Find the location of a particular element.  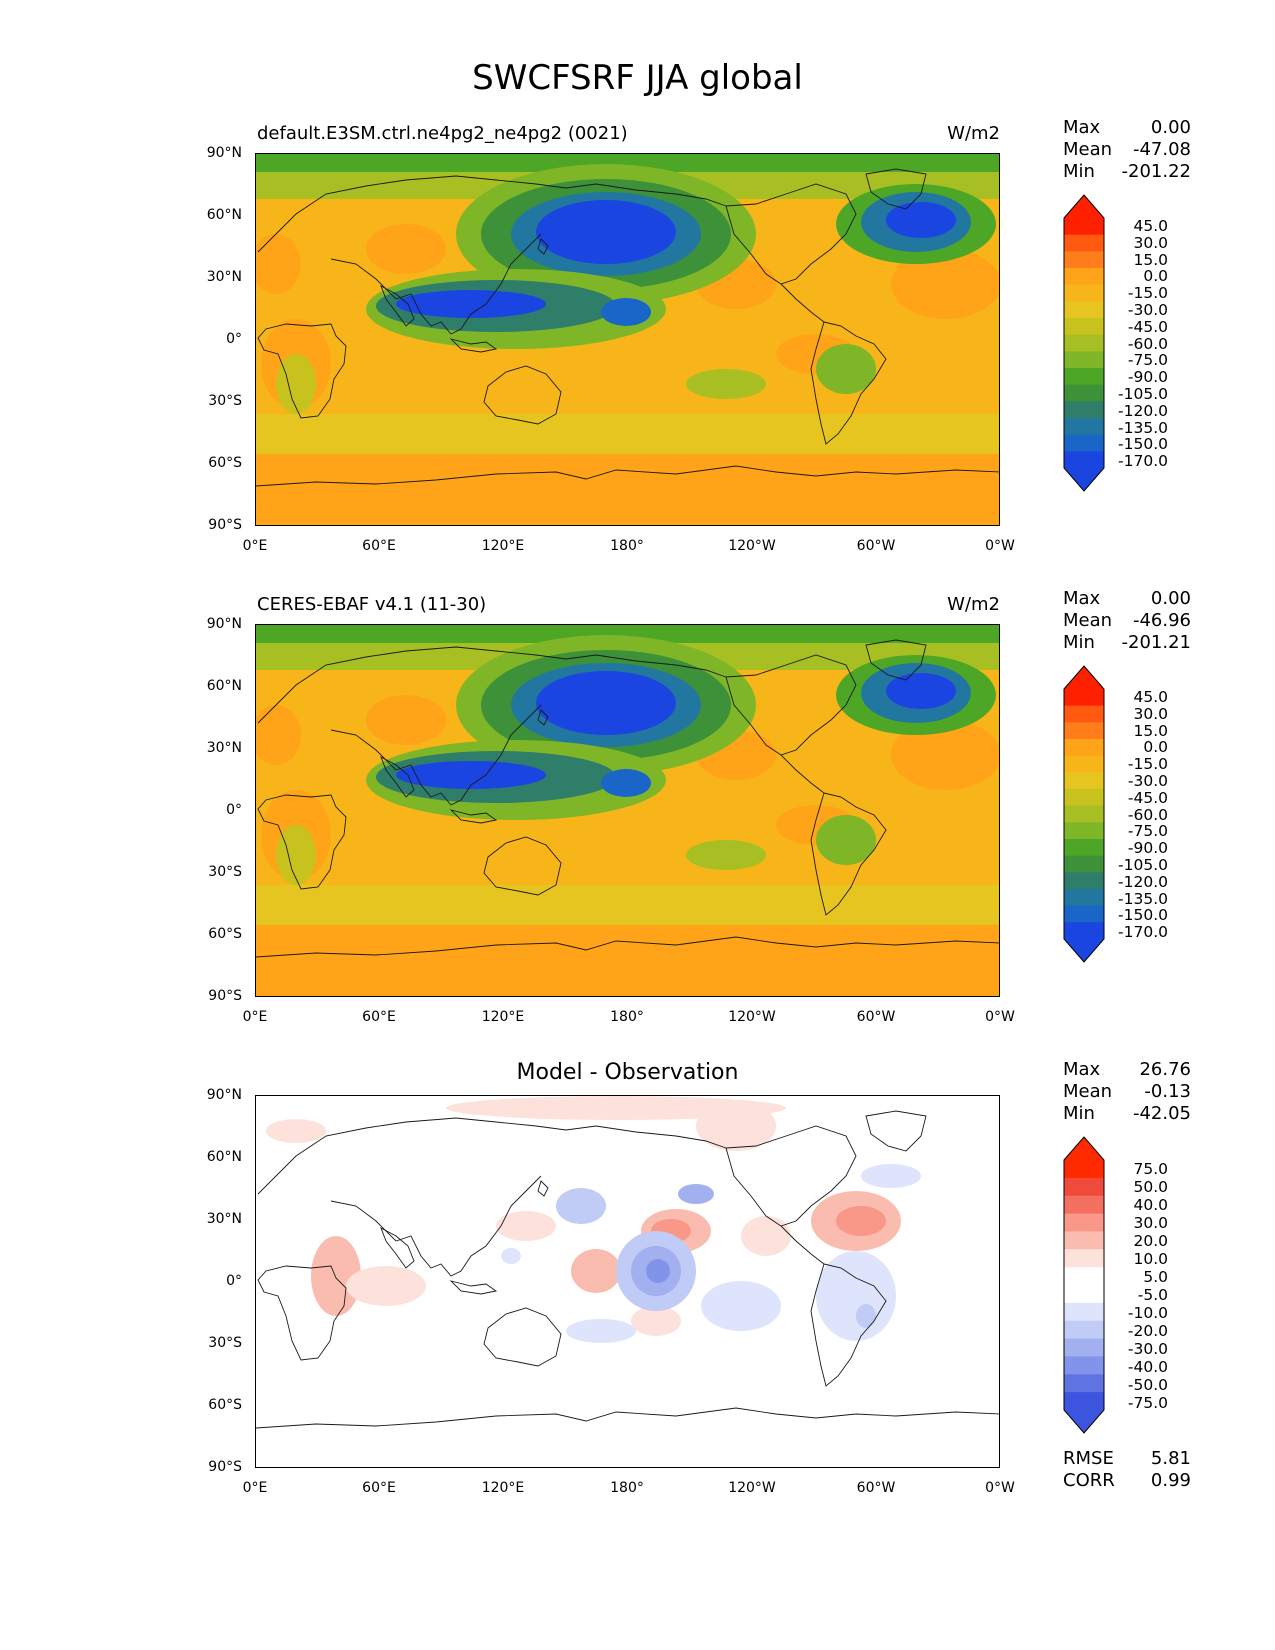

colorbar-label: 15.0 is located at coordinates (1150, 730).